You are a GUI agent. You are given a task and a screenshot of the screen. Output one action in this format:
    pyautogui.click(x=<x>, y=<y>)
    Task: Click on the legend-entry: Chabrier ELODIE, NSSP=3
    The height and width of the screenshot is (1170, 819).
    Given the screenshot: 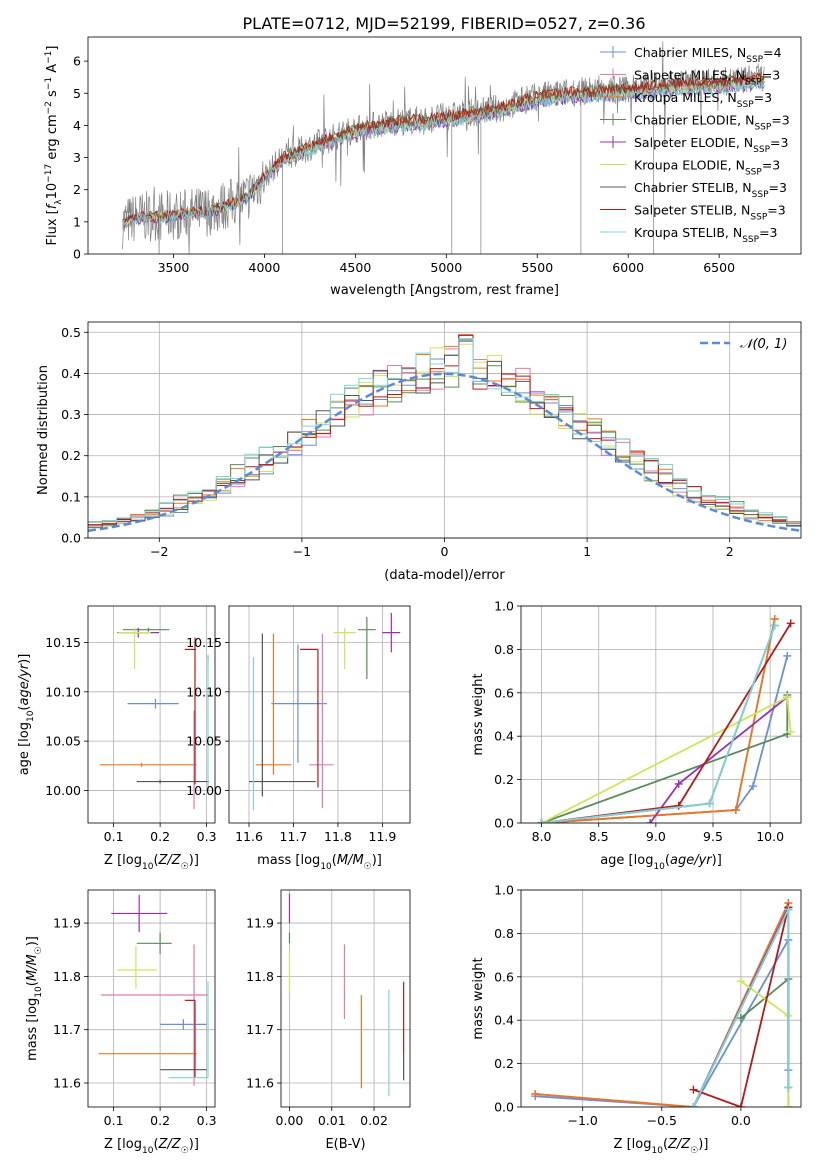 What is the action you would take?
    pyautogui.click(x=712, y=123)
    